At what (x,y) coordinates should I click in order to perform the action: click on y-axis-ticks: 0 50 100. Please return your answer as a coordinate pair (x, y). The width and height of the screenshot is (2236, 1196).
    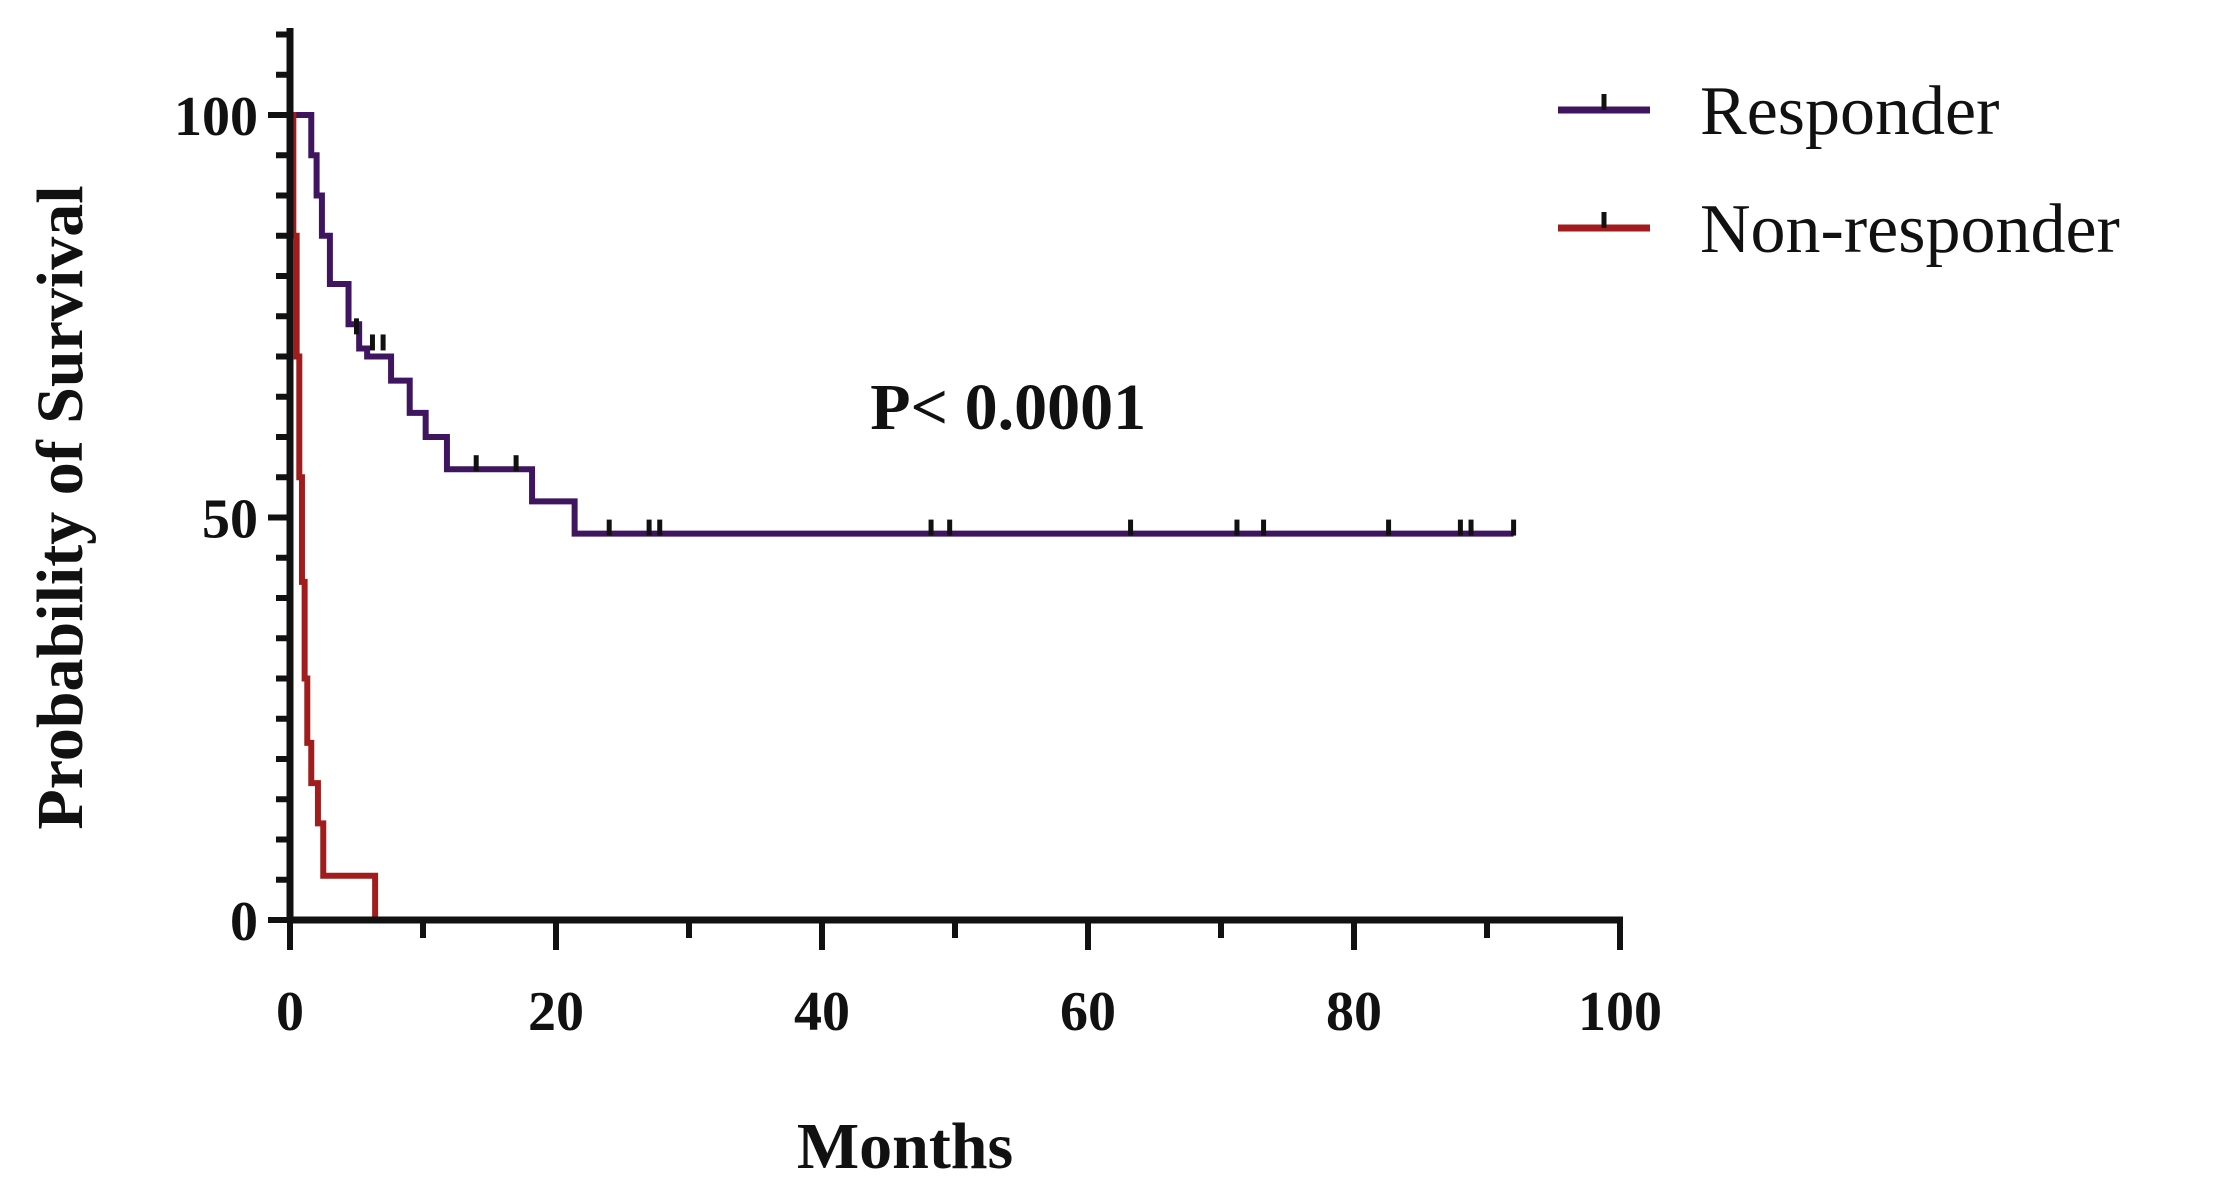
    Looking at the image, I should click on (232, 492).